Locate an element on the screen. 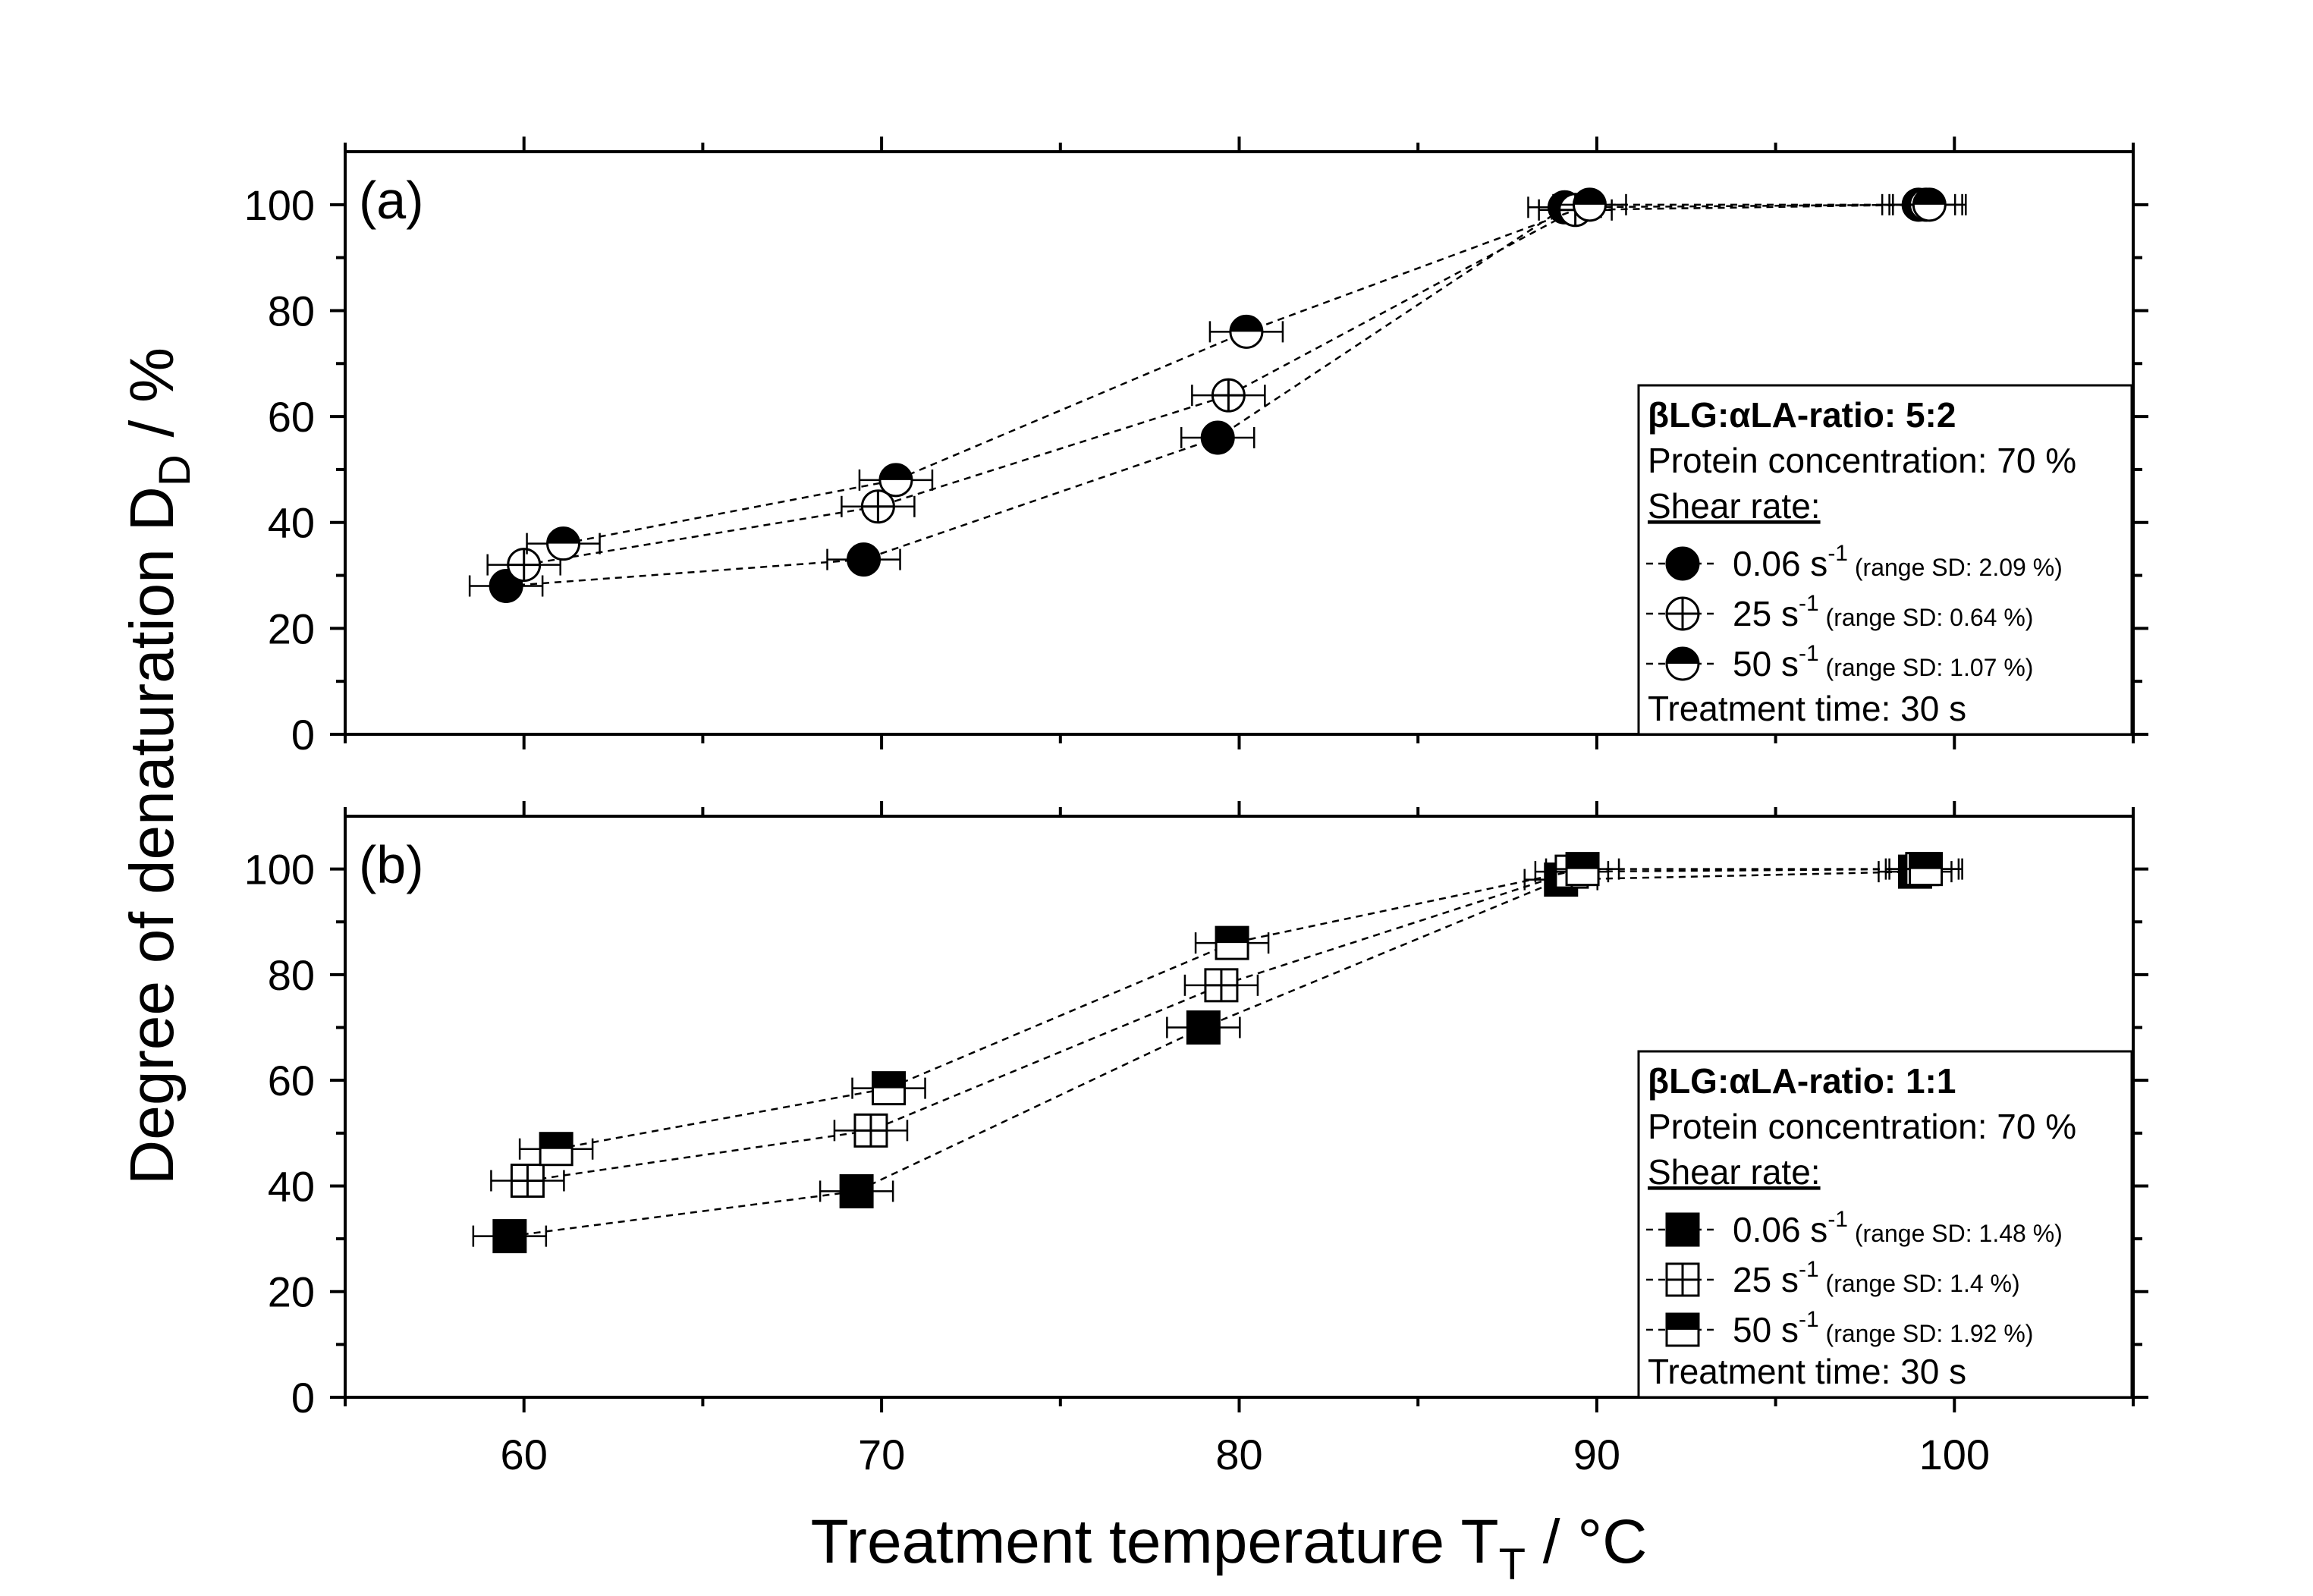 The width and height of the screenshot is (2313, 1596). x-tick-label: 100 is located at coordinates (1954, 1454).